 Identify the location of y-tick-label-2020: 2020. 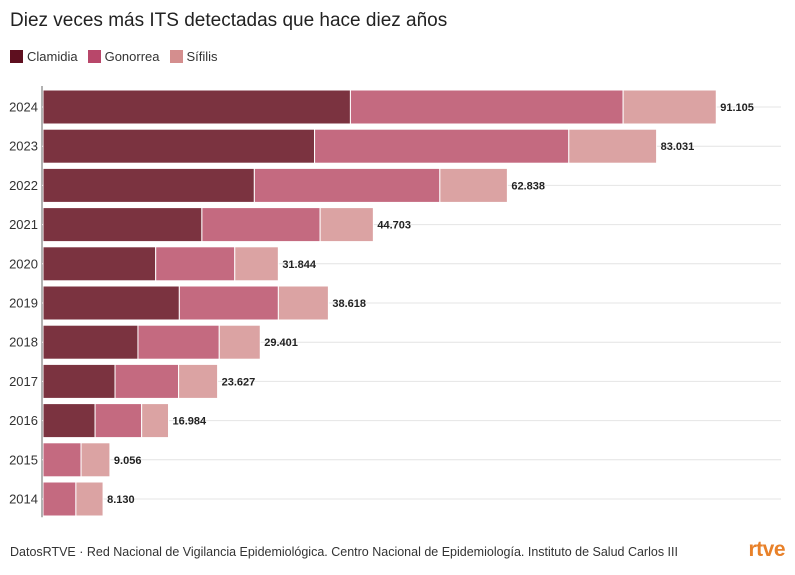
(23, 263).